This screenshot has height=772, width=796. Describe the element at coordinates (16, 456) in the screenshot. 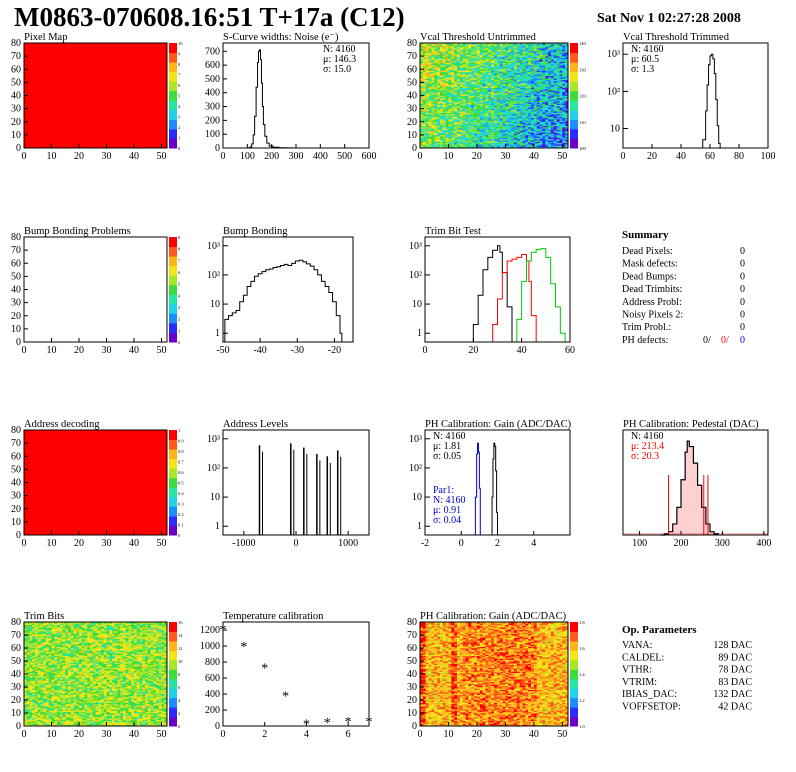

I see `y-tick-label: 60` at that location.